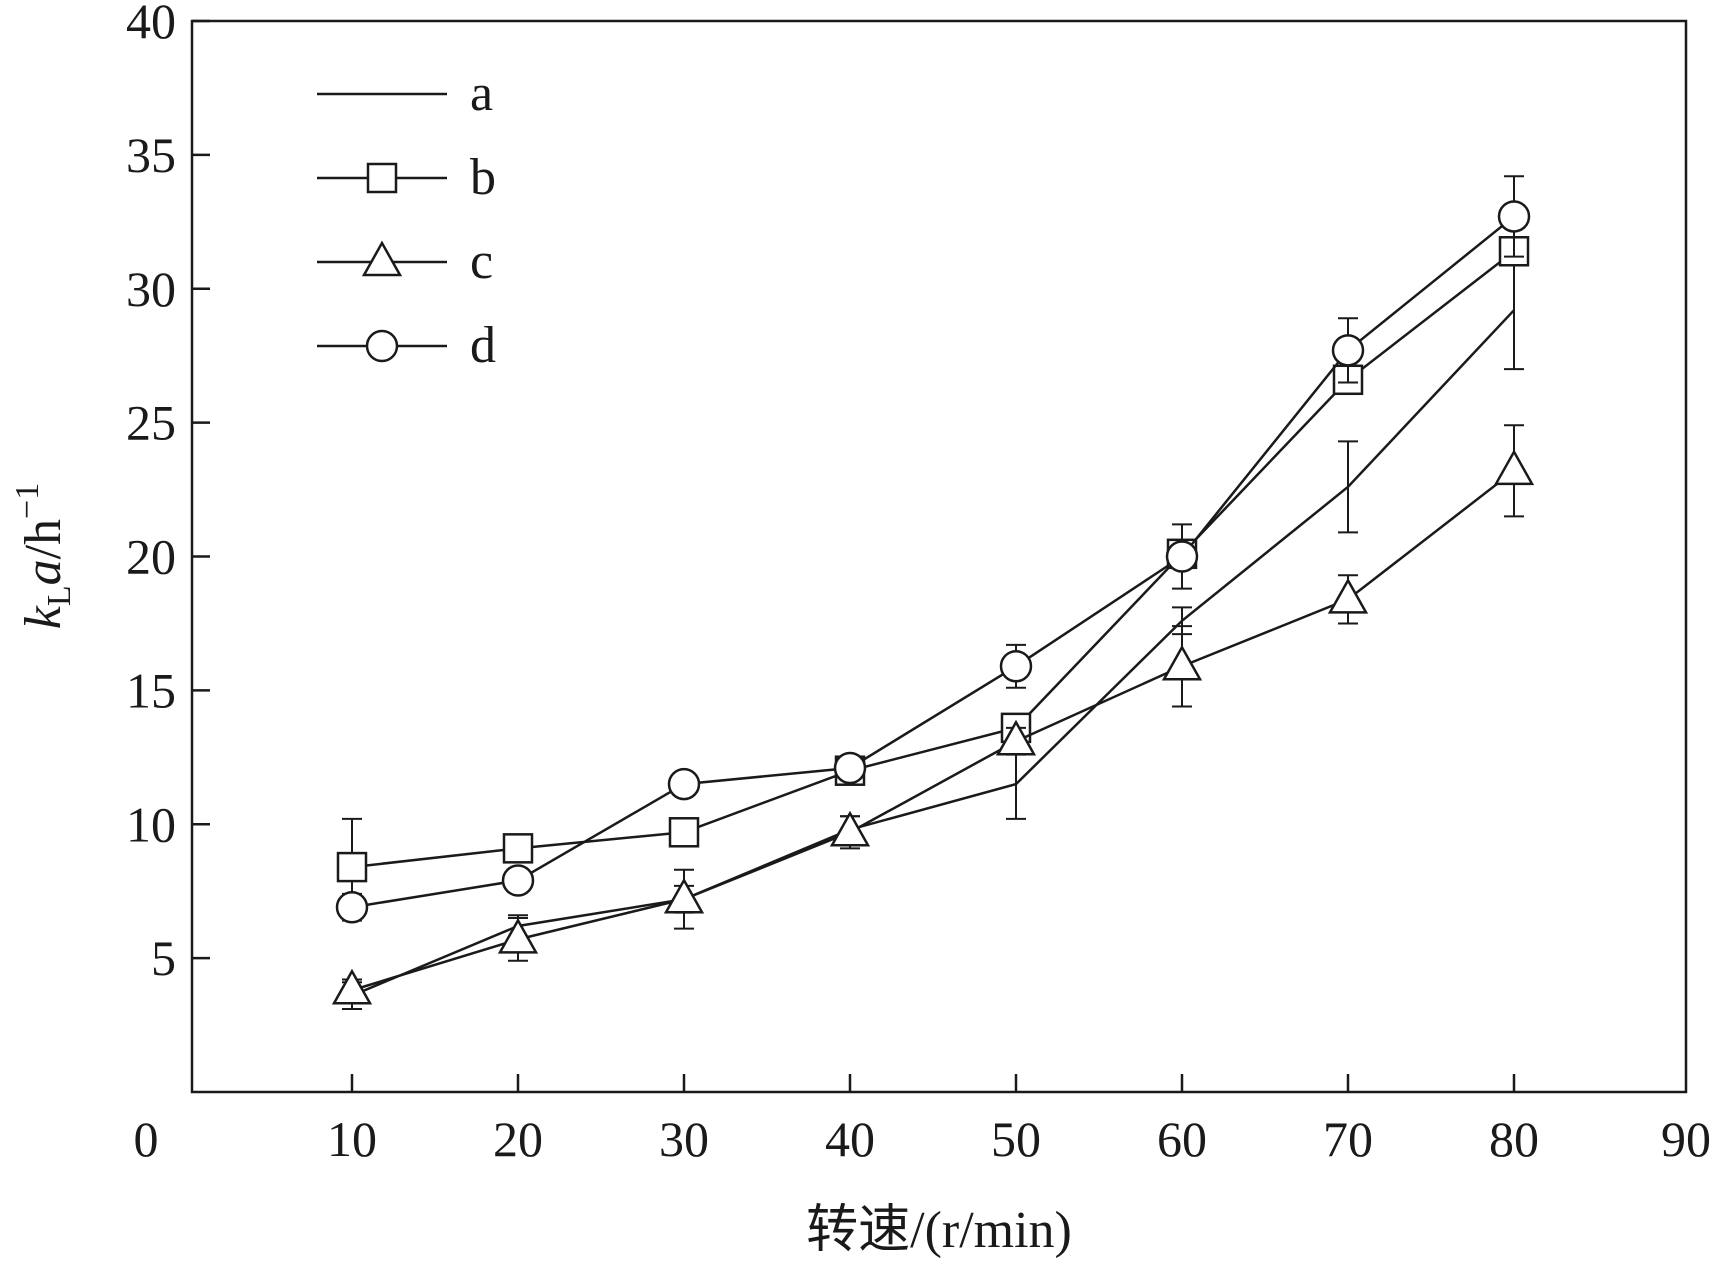 The image size is (1717, 1266). Describe the element at coordinates (406, 177) in the screenshot. I see `legend-item: b` at that location.